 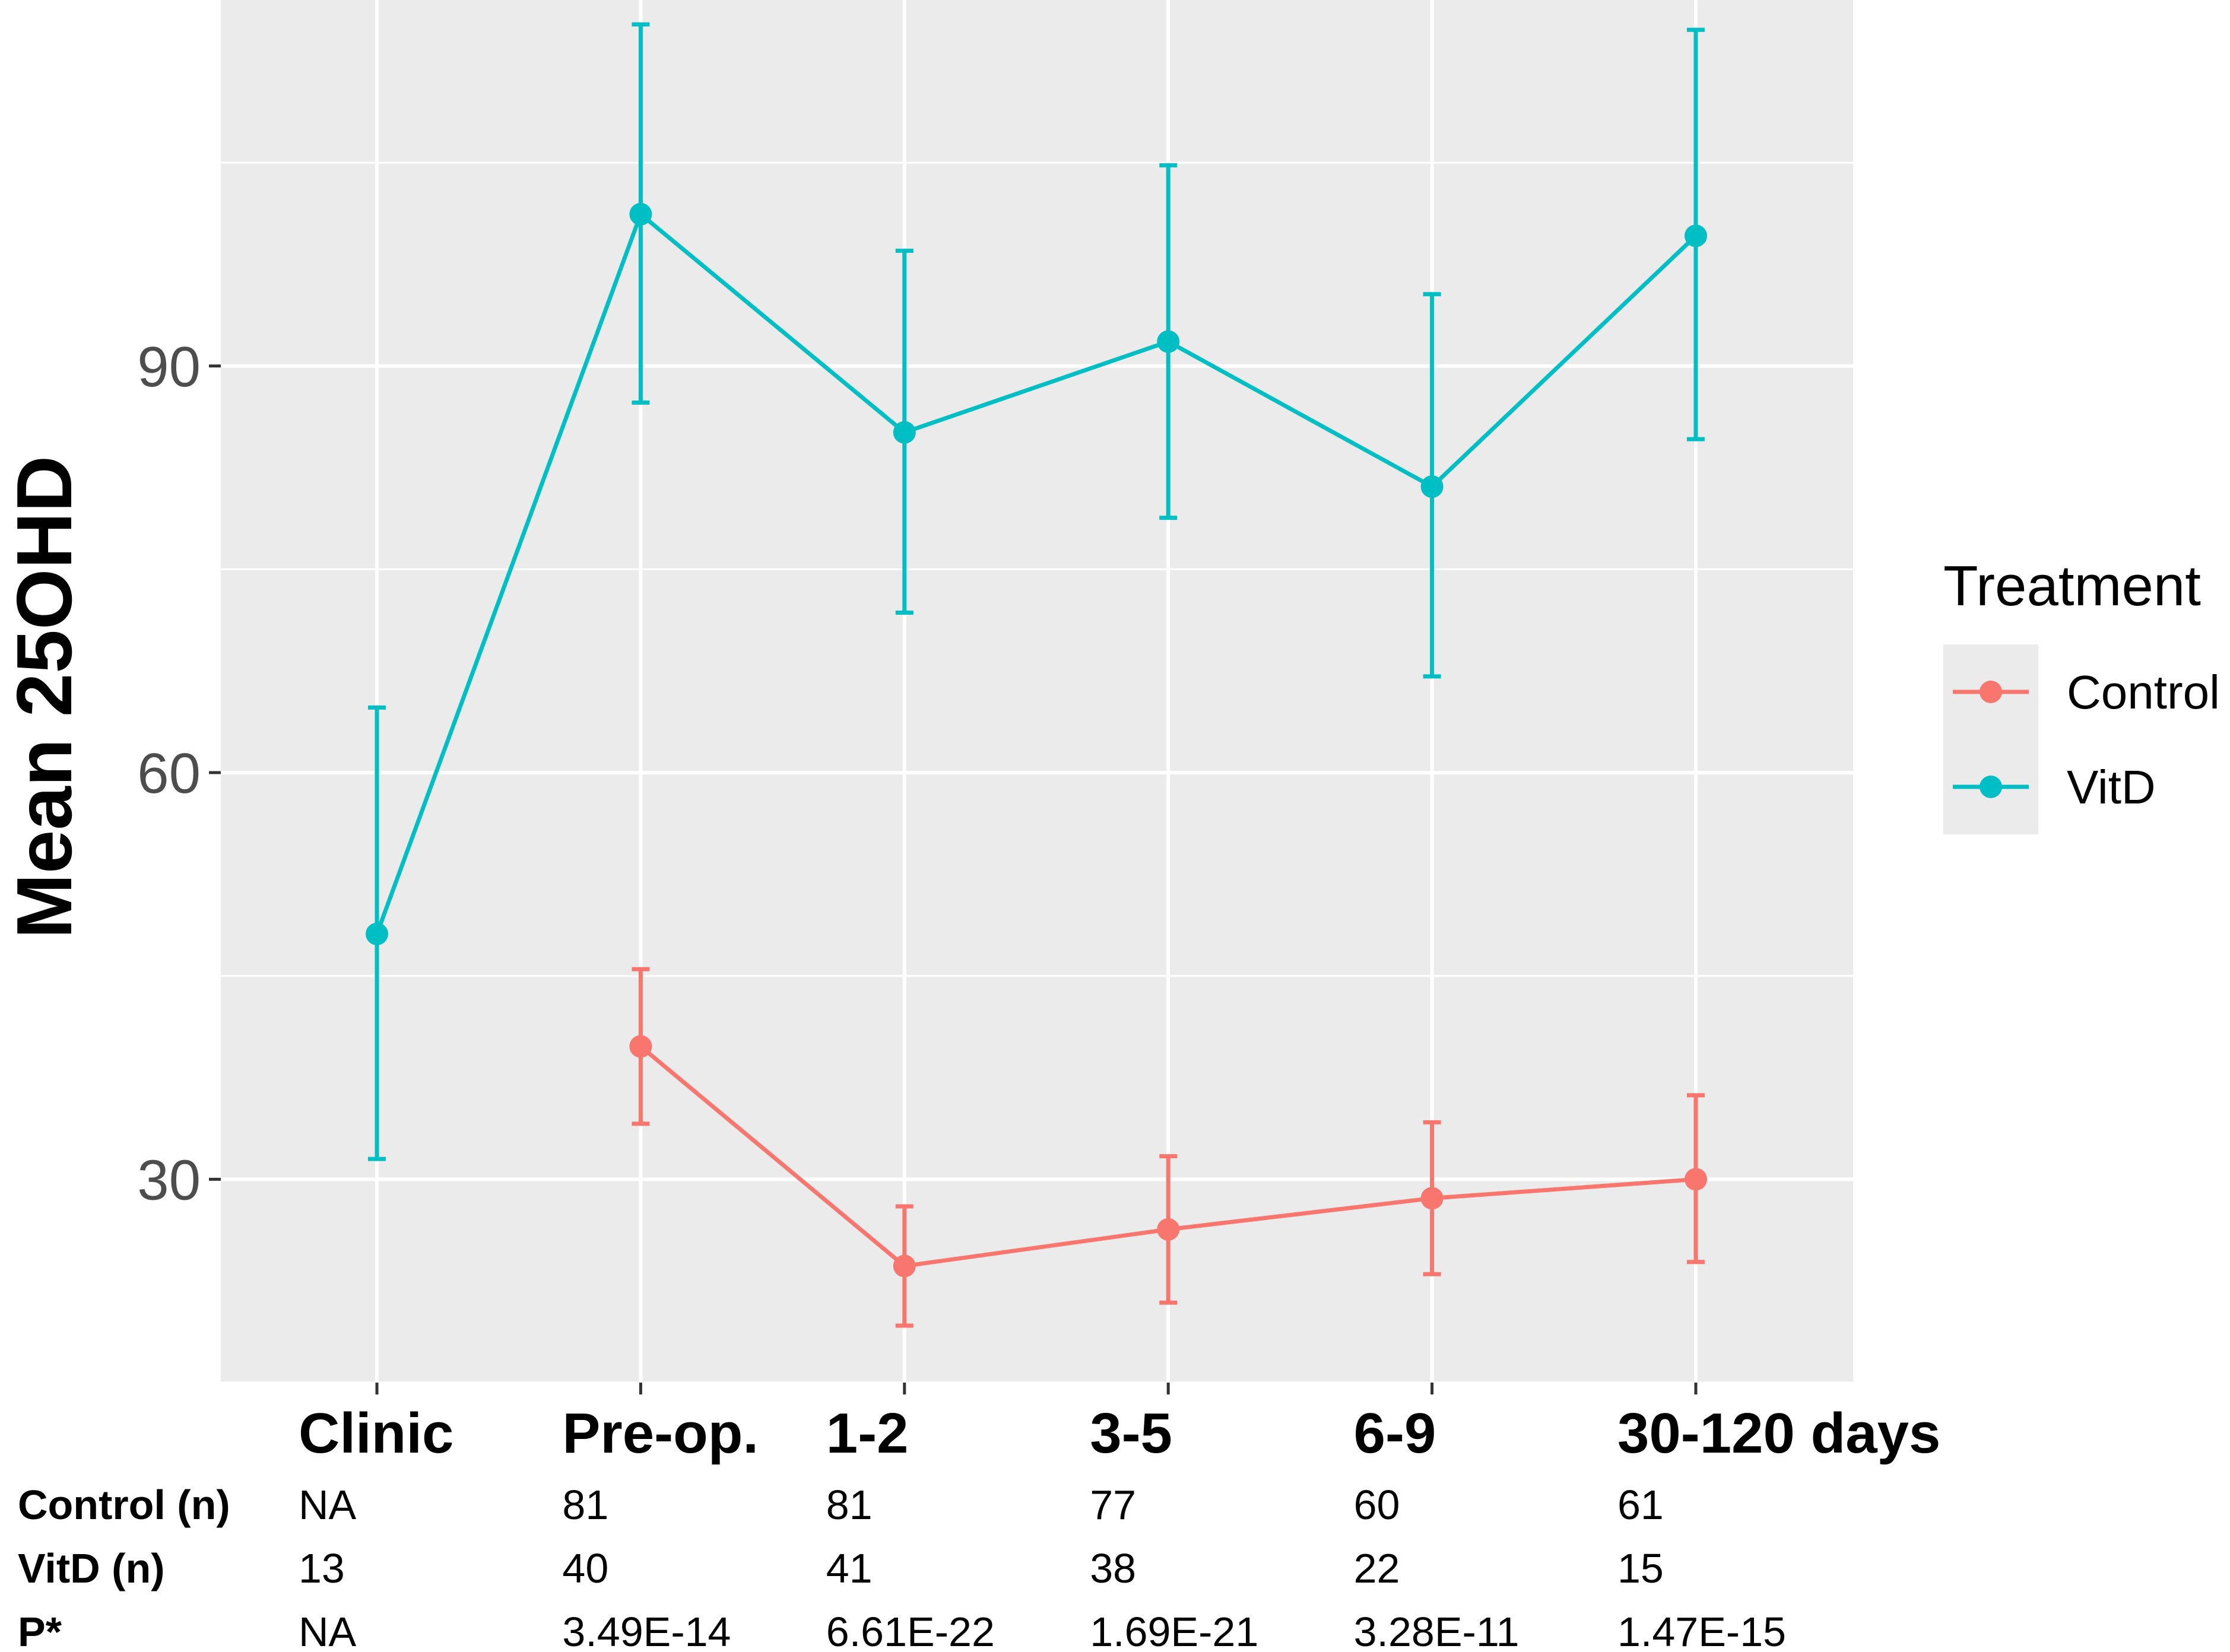 What do you see at coordinates (849, 1568) in the screenshot?
I see `table-cell: 41` at bounding box center [849, 1568].